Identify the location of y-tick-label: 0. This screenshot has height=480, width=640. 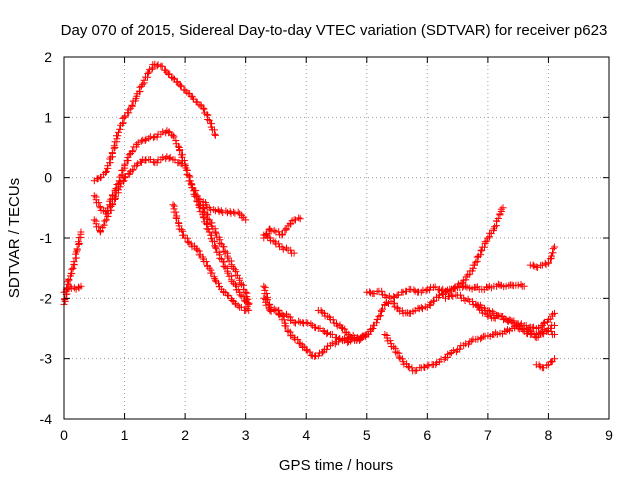
(48, 178).